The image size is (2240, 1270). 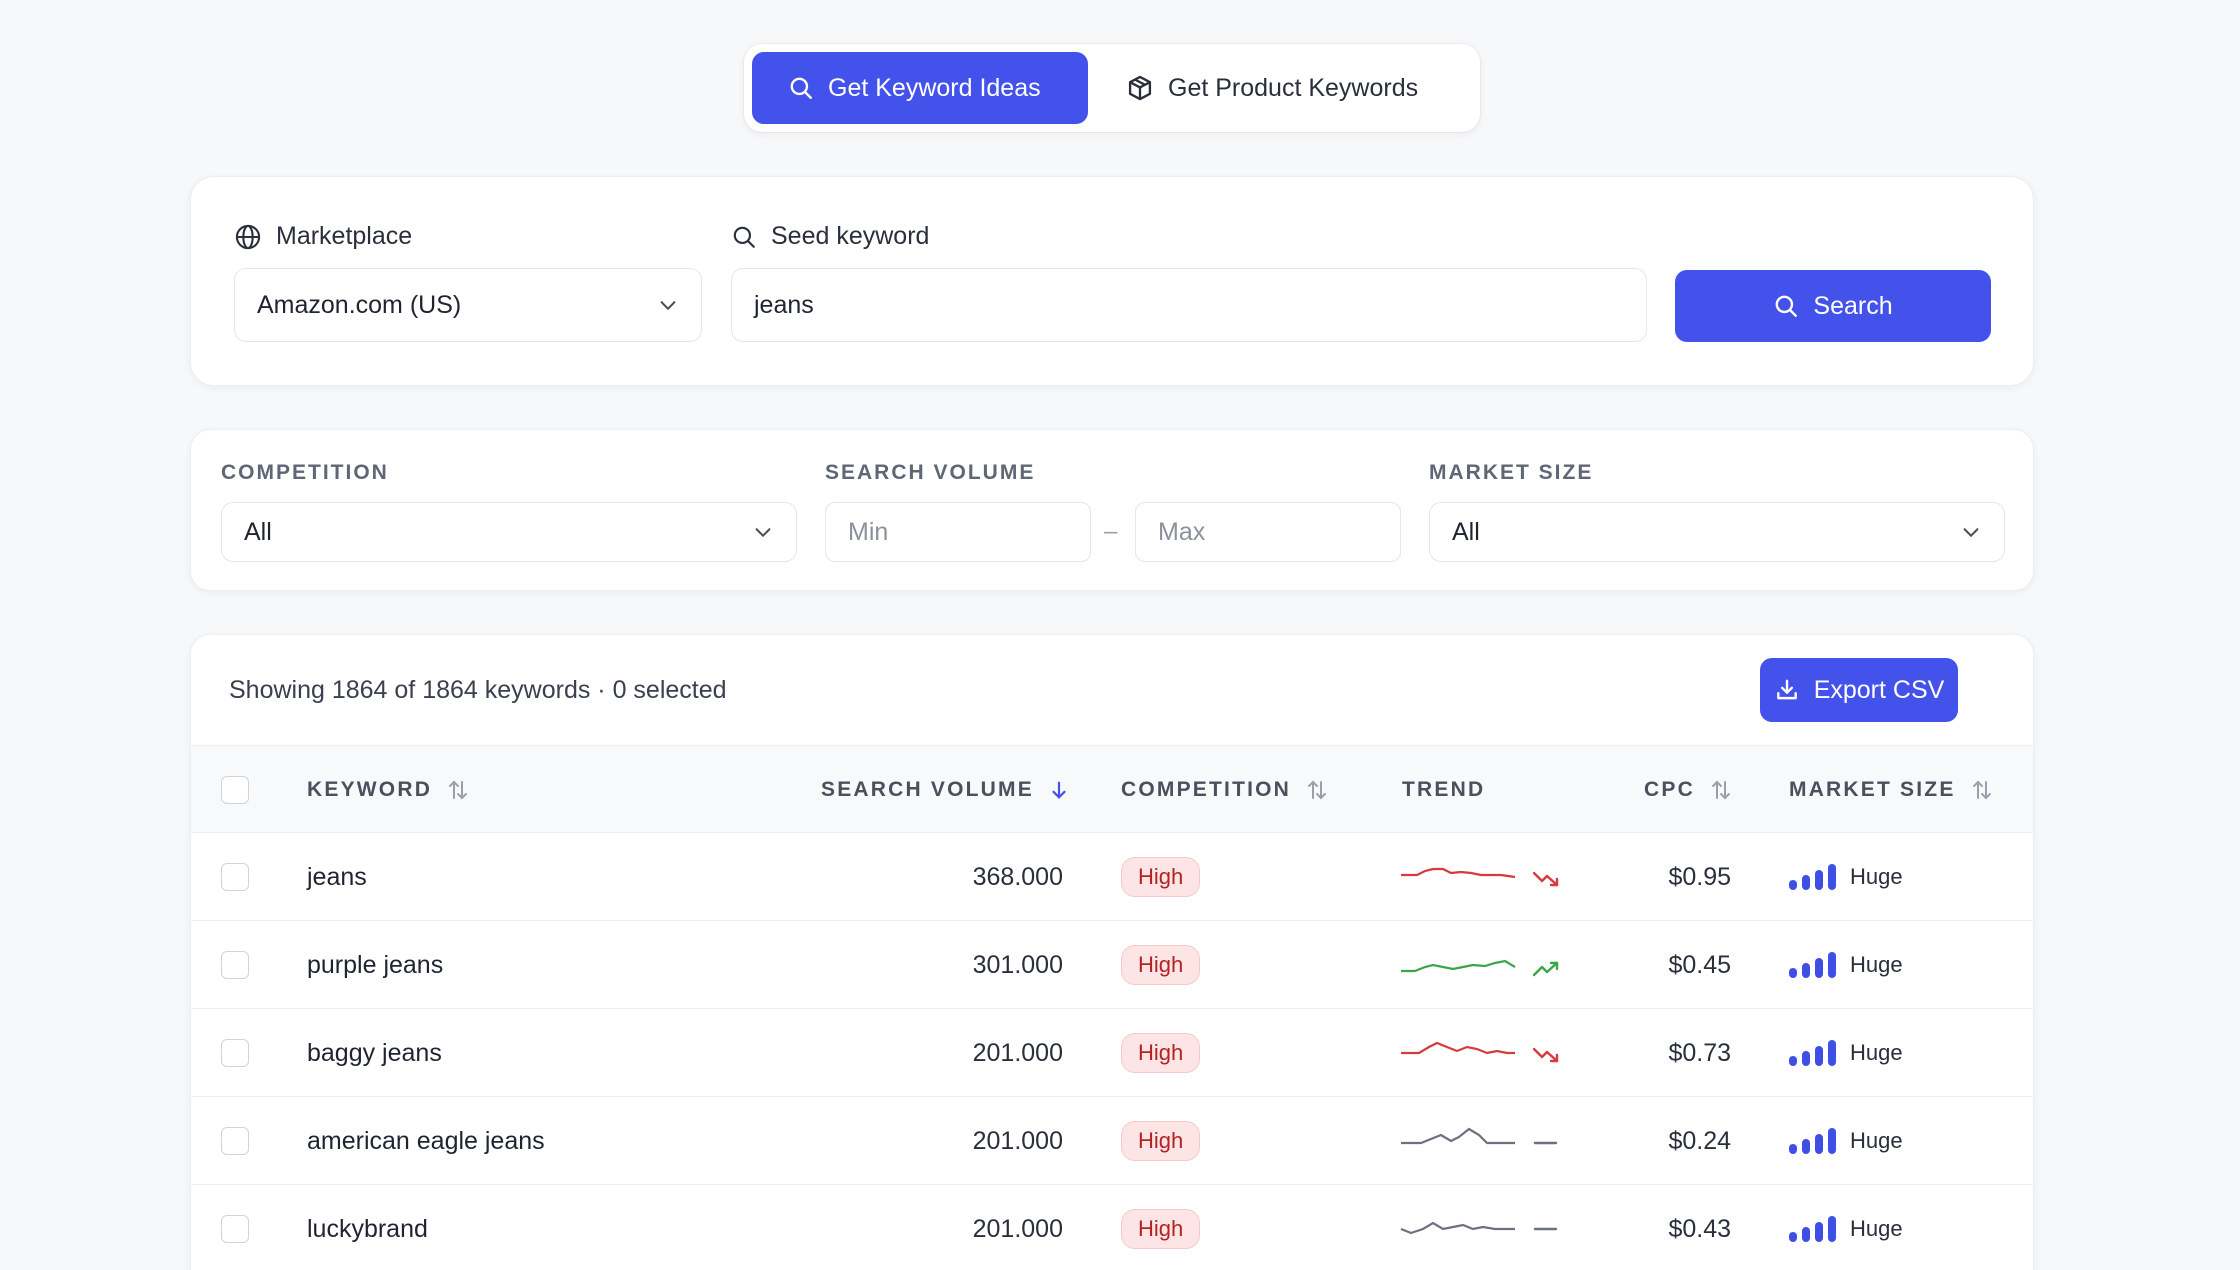 What do you see at coordinates (1699, 1140) in the screenshot?
I see `cpc-cell: $0.24` at bounding box center [1699, 1140].